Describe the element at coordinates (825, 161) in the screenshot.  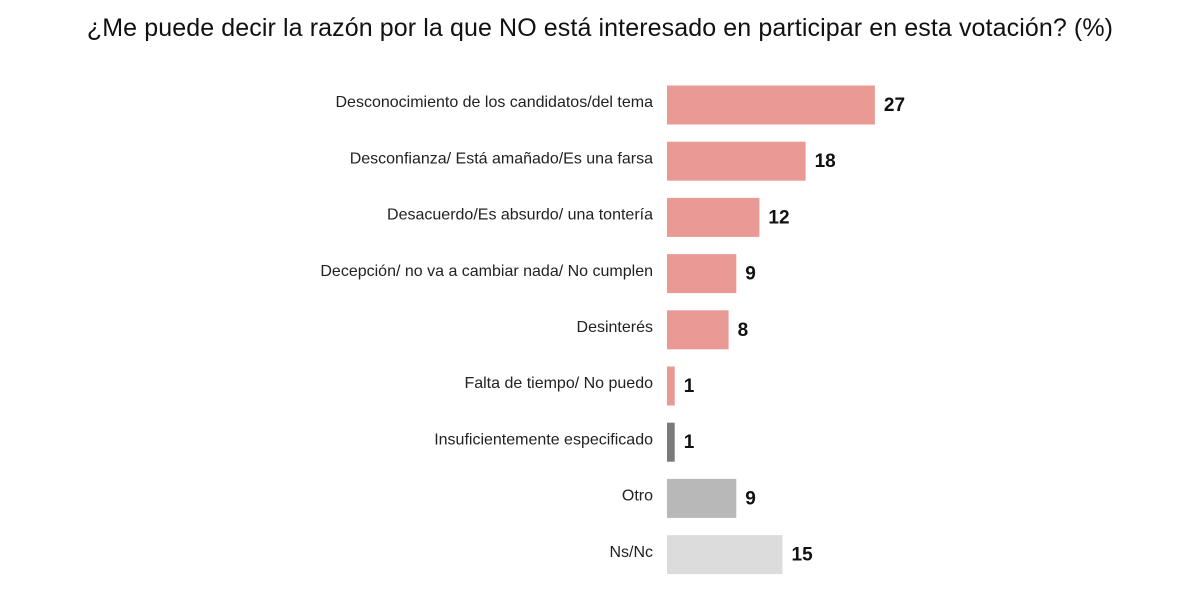
I see `value-label-2: 18` at that location.